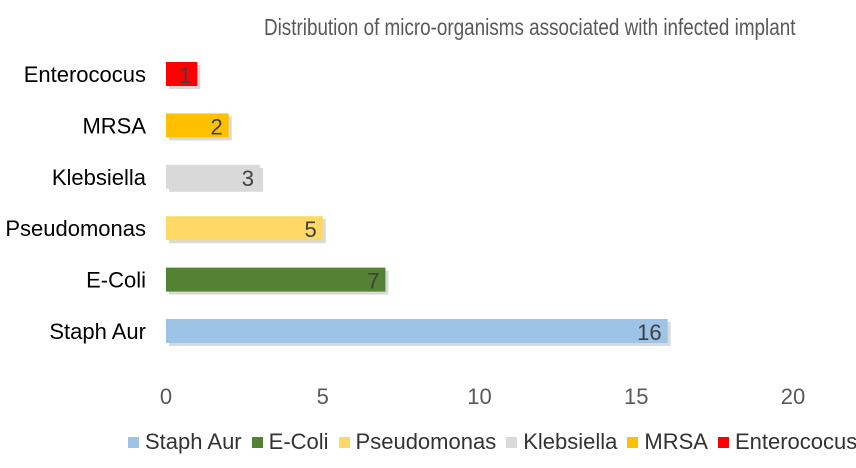 The image size is (856, 468). I want to click on bar-klebsiella, so click(213, 176).